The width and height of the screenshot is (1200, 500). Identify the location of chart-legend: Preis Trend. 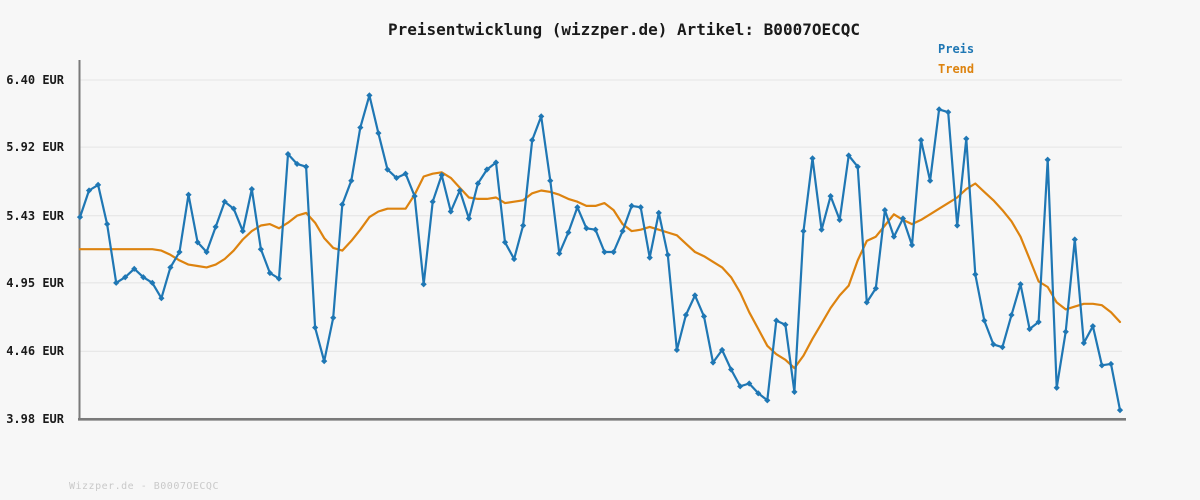
(956, 59).